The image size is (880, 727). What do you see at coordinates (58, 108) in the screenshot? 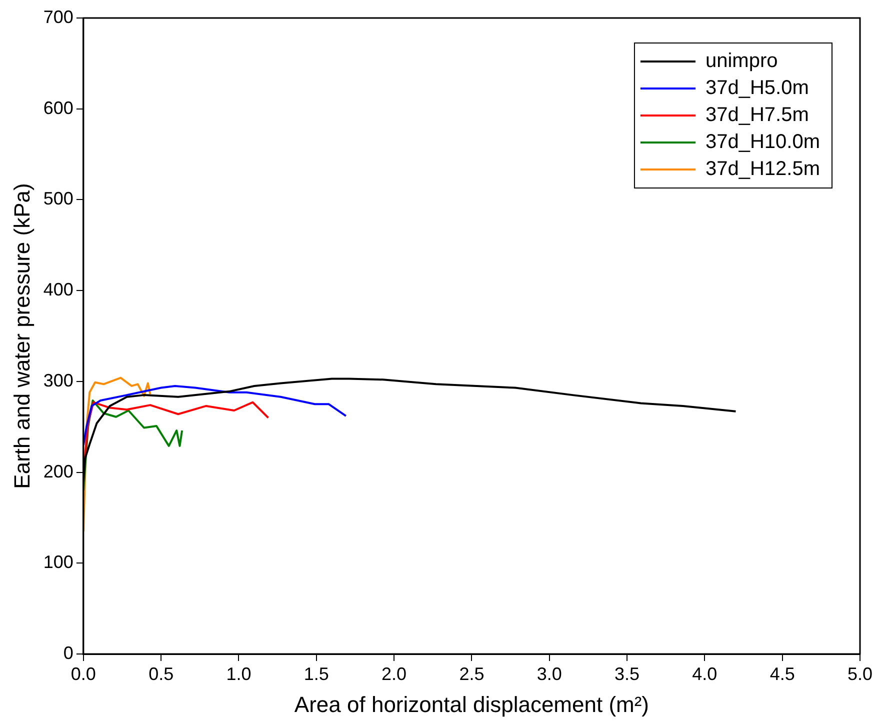
I see `y-tick-label: 600` at bounding box center [58, 108].